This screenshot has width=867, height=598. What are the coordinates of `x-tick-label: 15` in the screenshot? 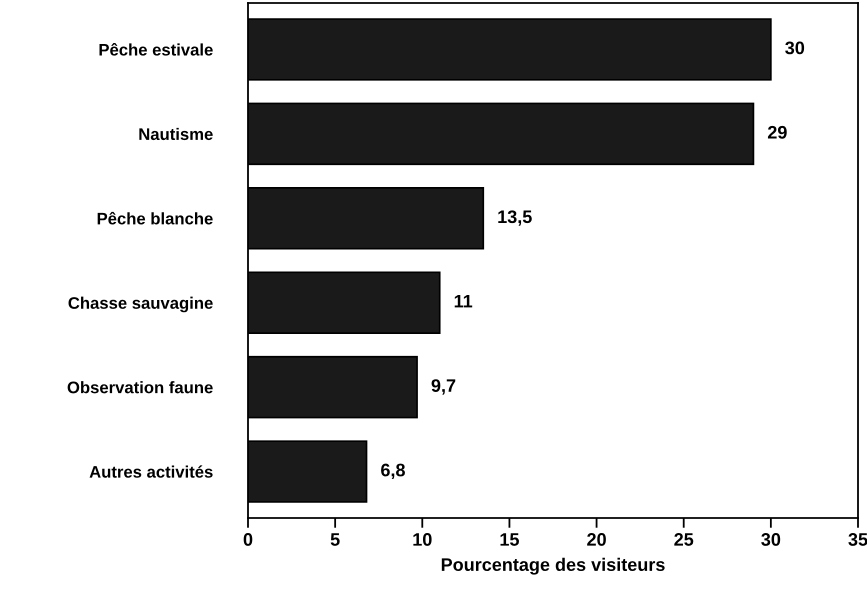 It's located at (509, 539).